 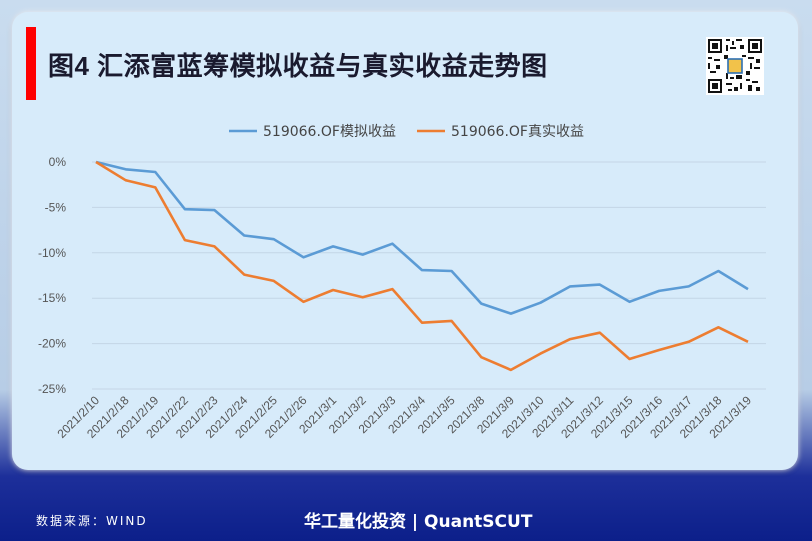 What do you see at coordinates (56, 207) in the screenshot?
I see `y-tick-label: -5%` at bounding box center [56, 207].